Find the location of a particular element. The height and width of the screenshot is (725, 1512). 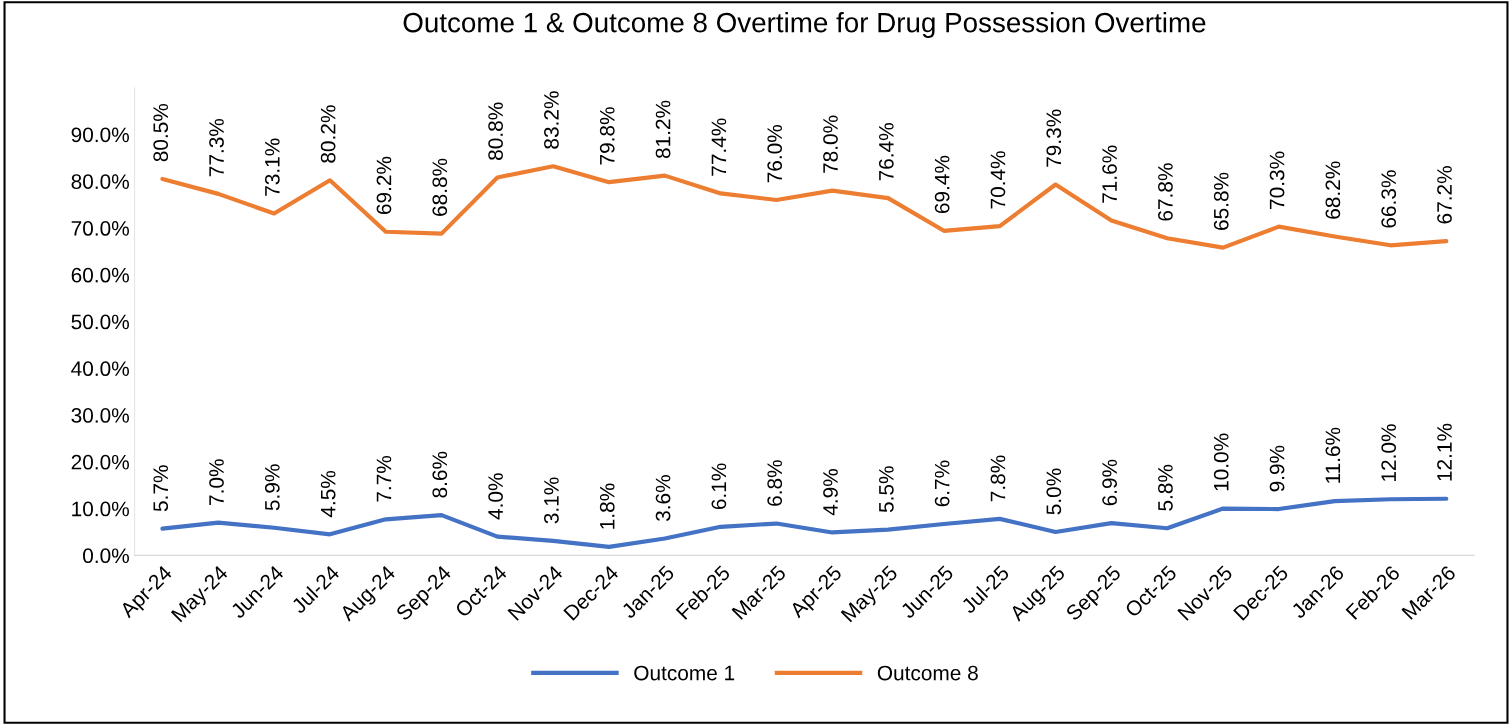

data-label: 5.8% is located at coordinates (1165, 487).